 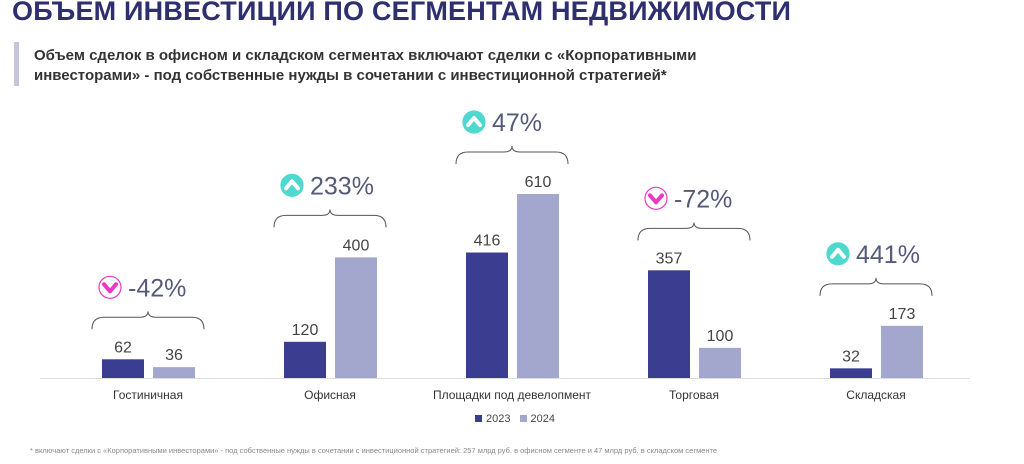 I want to click on data-label-2023: 62, so click(x=123, y=347).